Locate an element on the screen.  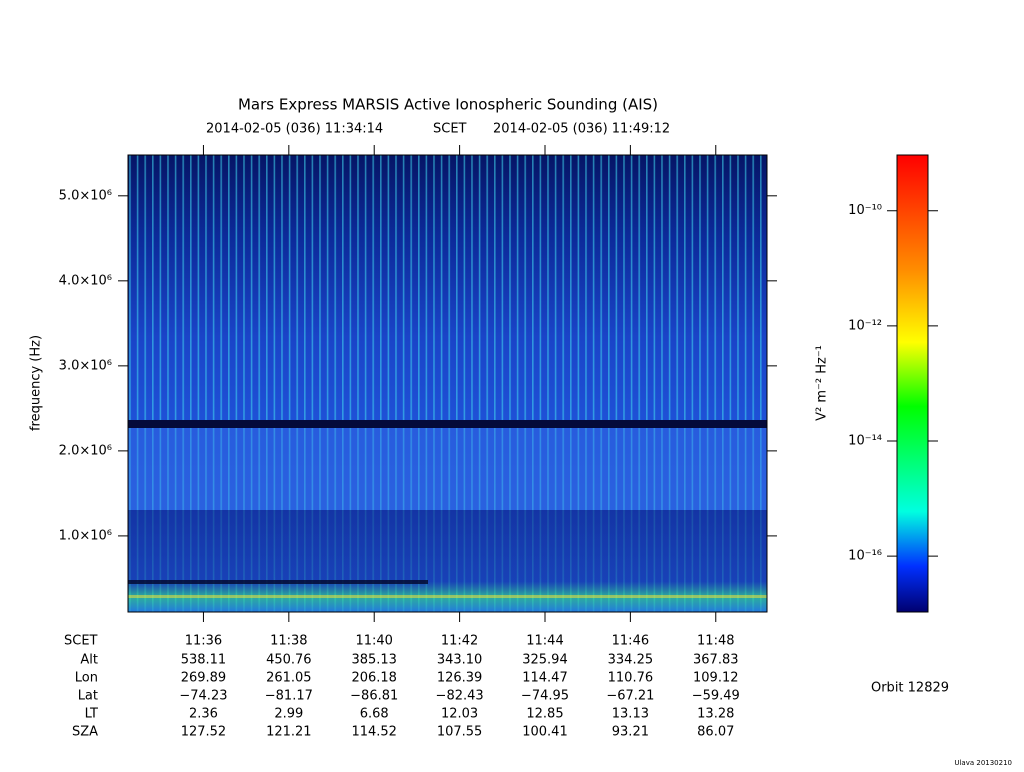
ephemeris-value: 2.36 is located at coordinates (203, 714).